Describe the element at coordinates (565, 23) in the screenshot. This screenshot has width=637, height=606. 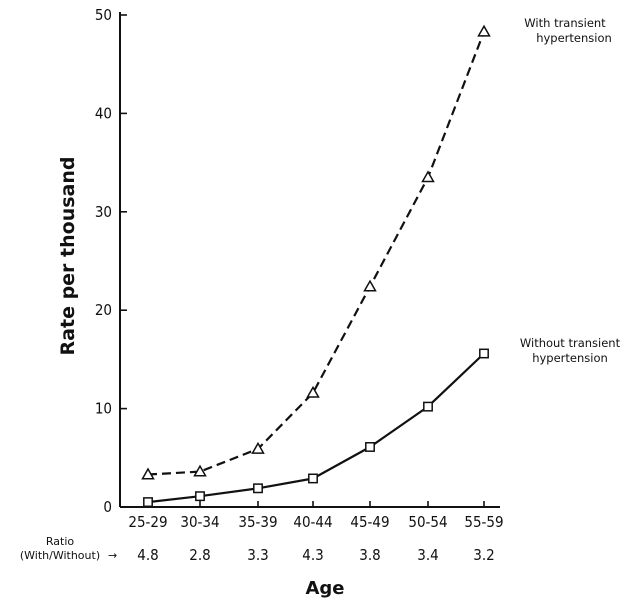
I see `series-label-line: With transient` at that location.